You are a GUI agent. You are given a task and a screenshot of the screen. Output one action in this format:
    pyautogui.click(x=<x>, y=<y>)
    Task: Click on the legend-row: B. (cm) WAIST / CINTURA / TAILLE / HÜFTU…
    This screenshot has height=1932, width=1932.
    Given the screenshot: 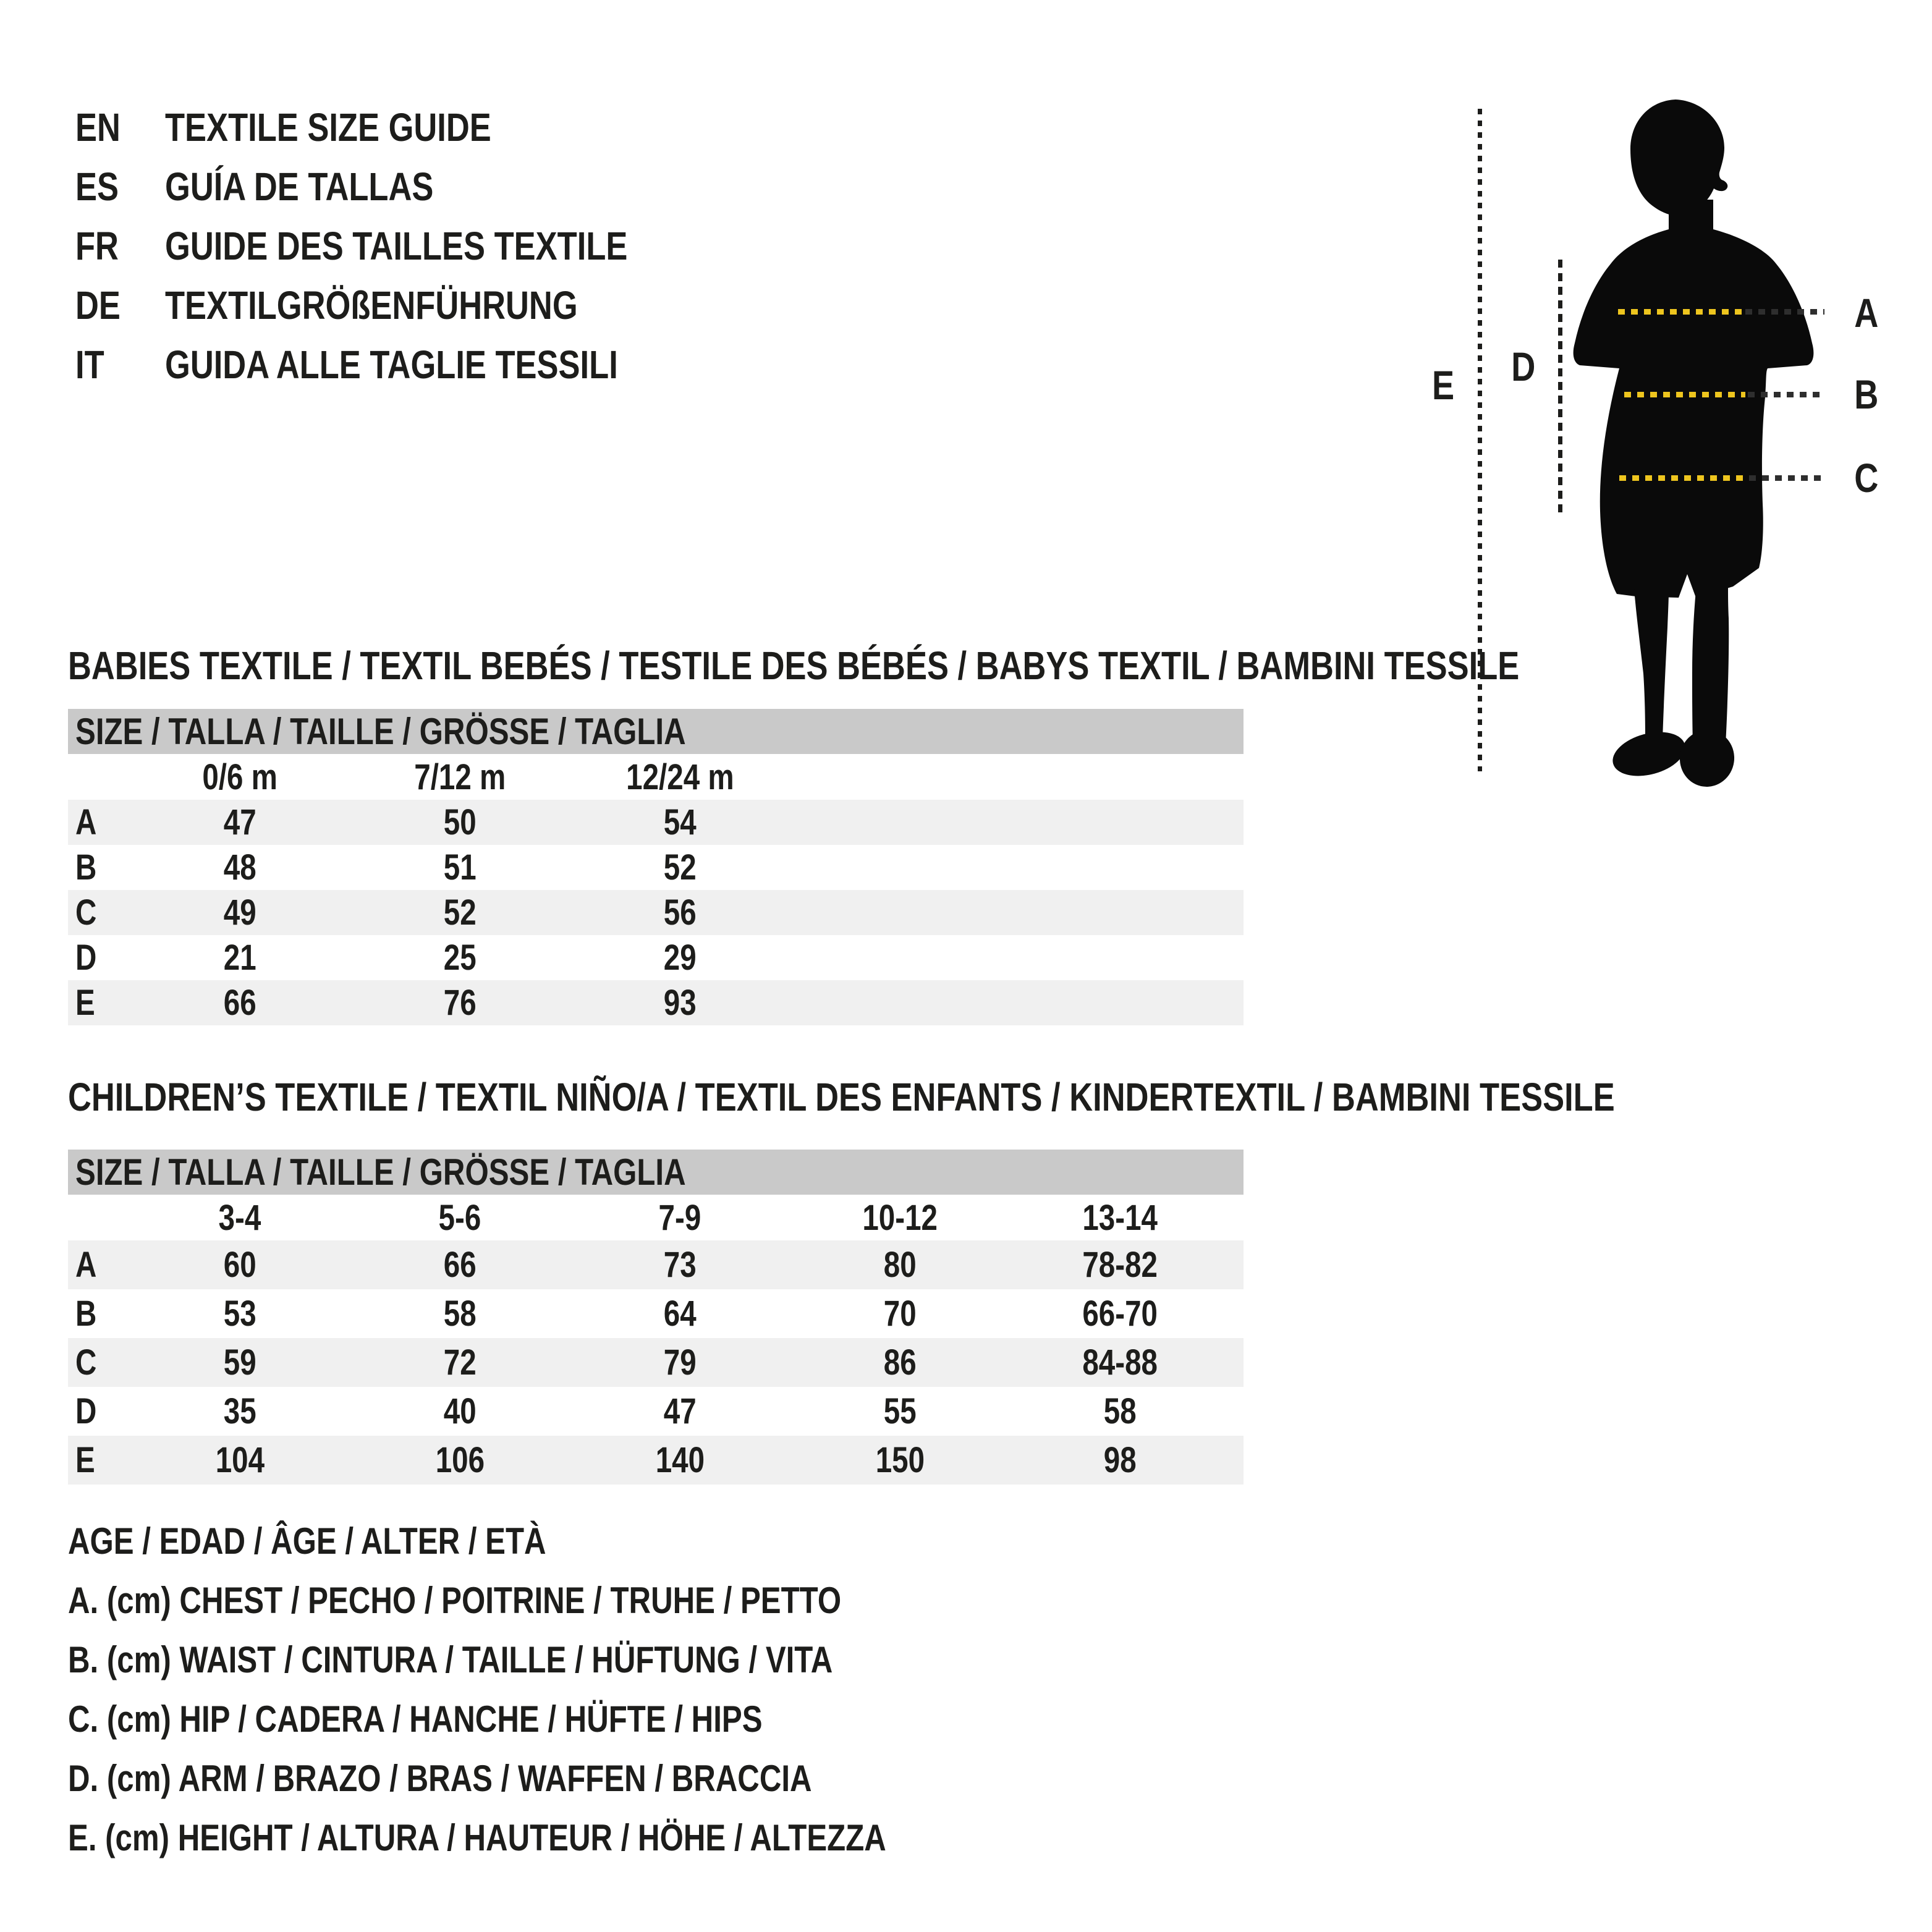 What is the action you would take?
    pyautogui.click(x=567, y=1659)
    